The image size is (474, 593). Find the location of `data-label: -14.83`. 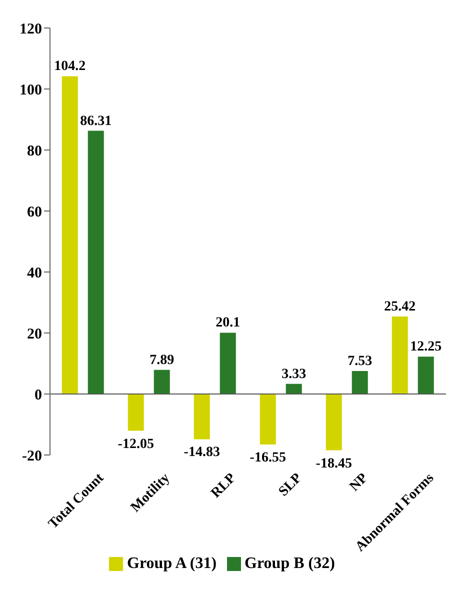

data-label: -14.83 is located at coordinates (202, 452).